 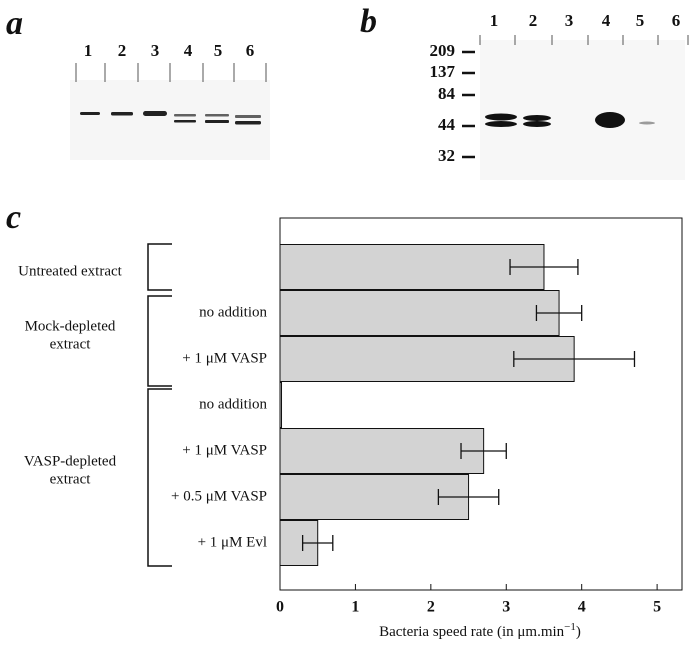 What do you see at coordinates (14, 23) in the screenshot?
I see `panel-label: a` at bounding box center [14, 23].